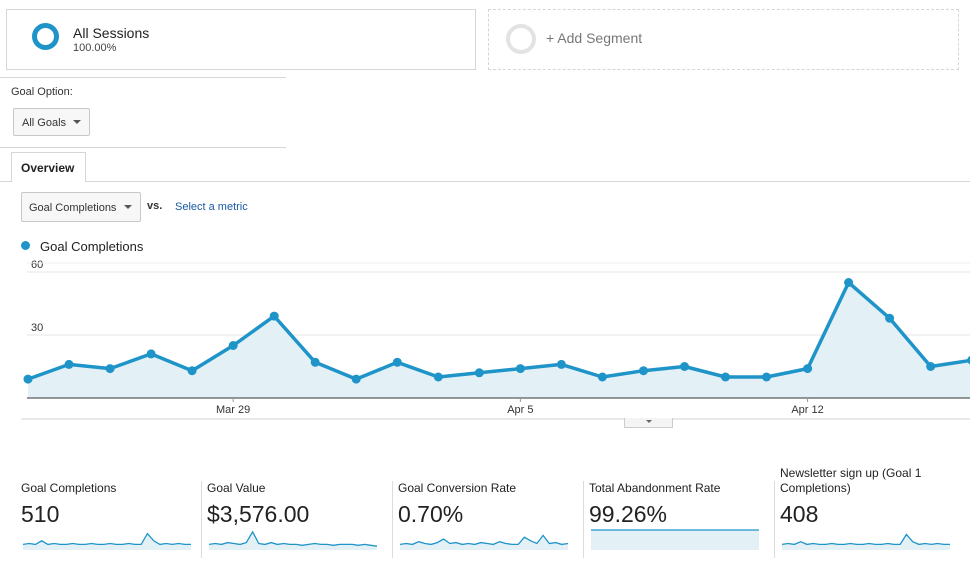  Describe the element at coordinates (594, 38) in the screenshot. I see `add-segment-label: + Add Segment` at that location.